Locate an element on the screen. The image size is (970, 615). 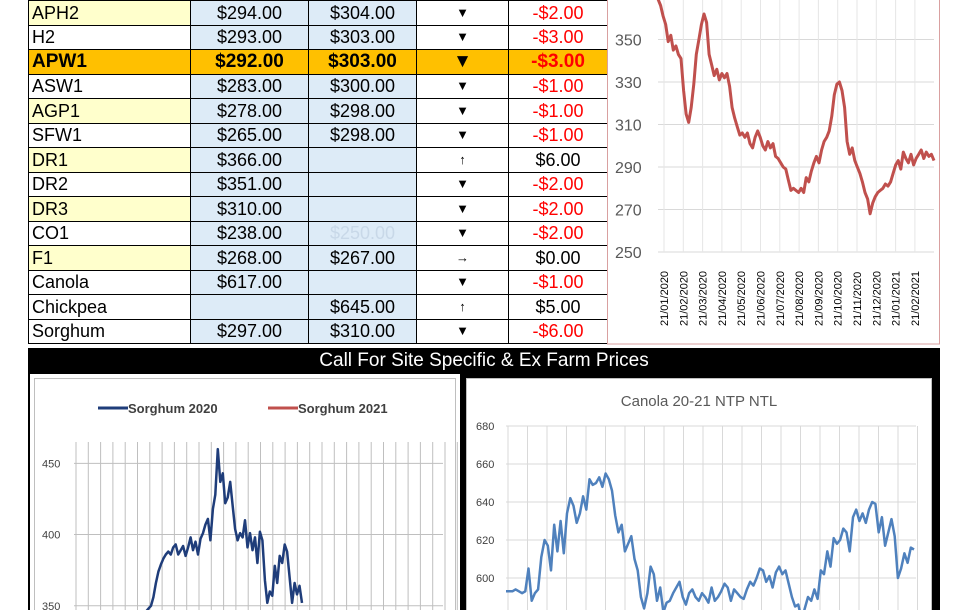
x-tick-label: 21/06/2020 is located at coordinates (762, 298).